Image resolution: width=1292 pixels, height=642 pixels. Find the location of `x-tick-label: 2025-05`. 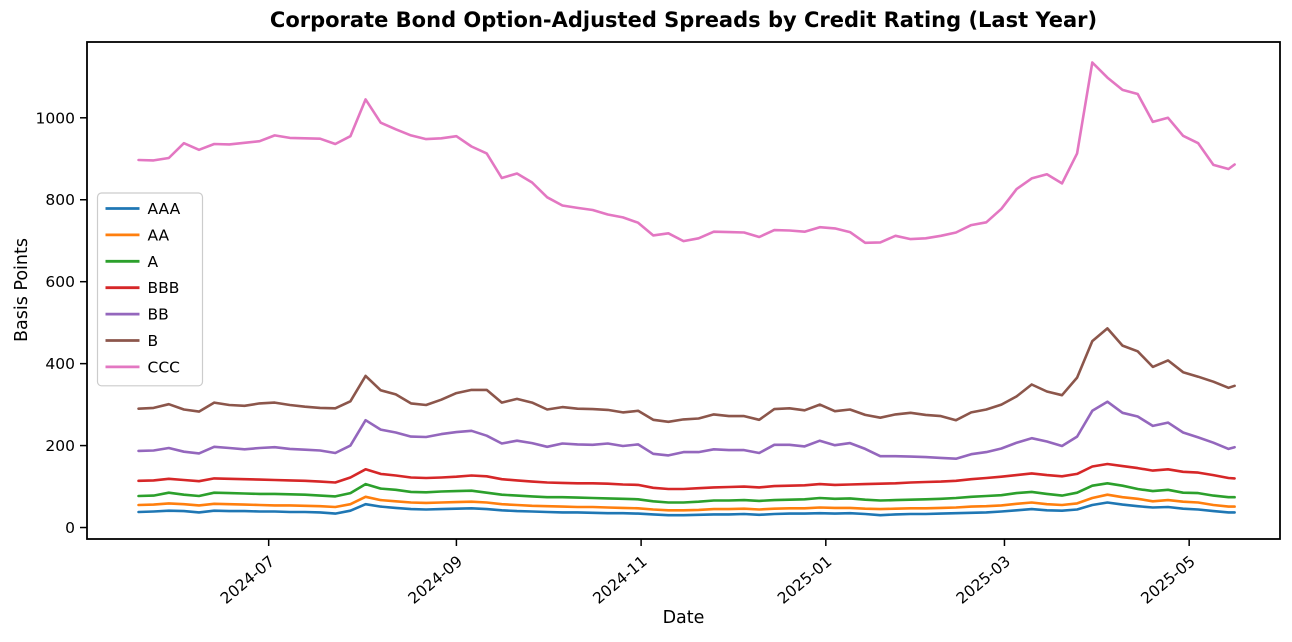

x-tick-label: 2025-05 is located at coordinates (1168, 579).